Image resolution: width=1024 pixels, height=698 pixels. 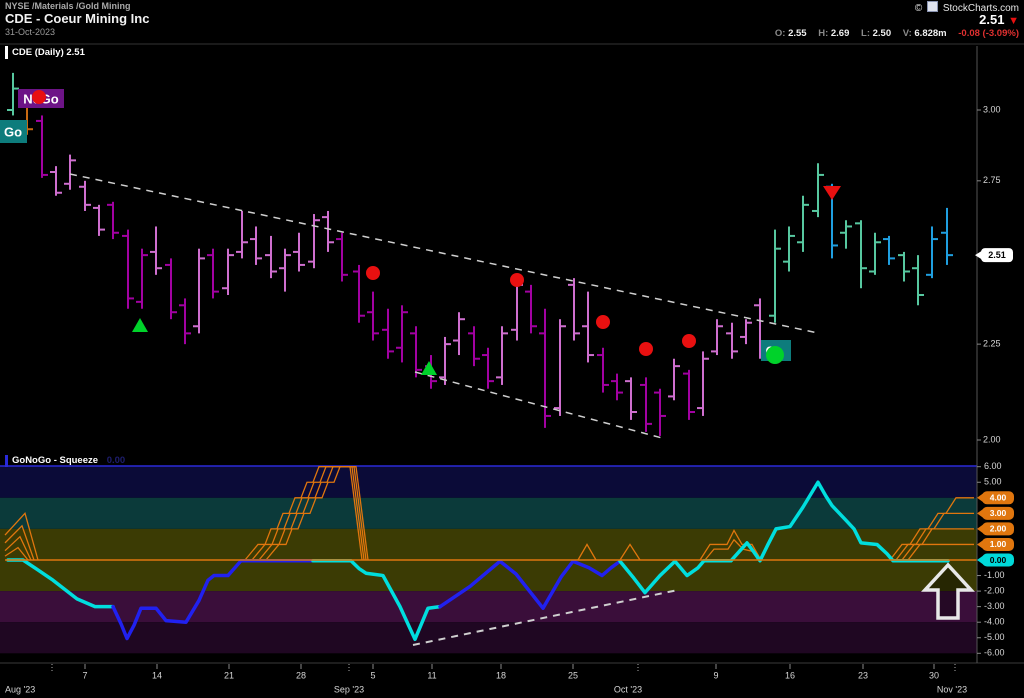 What do you see at coordinates (55, 460) in the screenshot?
I see `squeeze-label-text: GoNoGo - Squeeze` at bounding box center [55, 460].